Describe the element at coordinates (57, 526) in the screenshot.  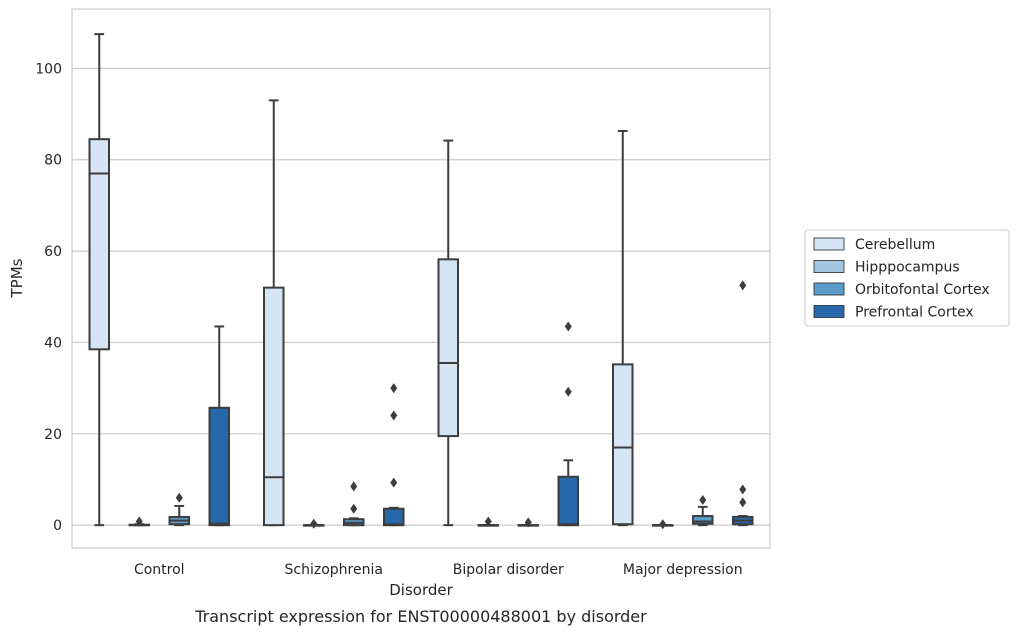
I see `y-tick-label: 0` at that location.